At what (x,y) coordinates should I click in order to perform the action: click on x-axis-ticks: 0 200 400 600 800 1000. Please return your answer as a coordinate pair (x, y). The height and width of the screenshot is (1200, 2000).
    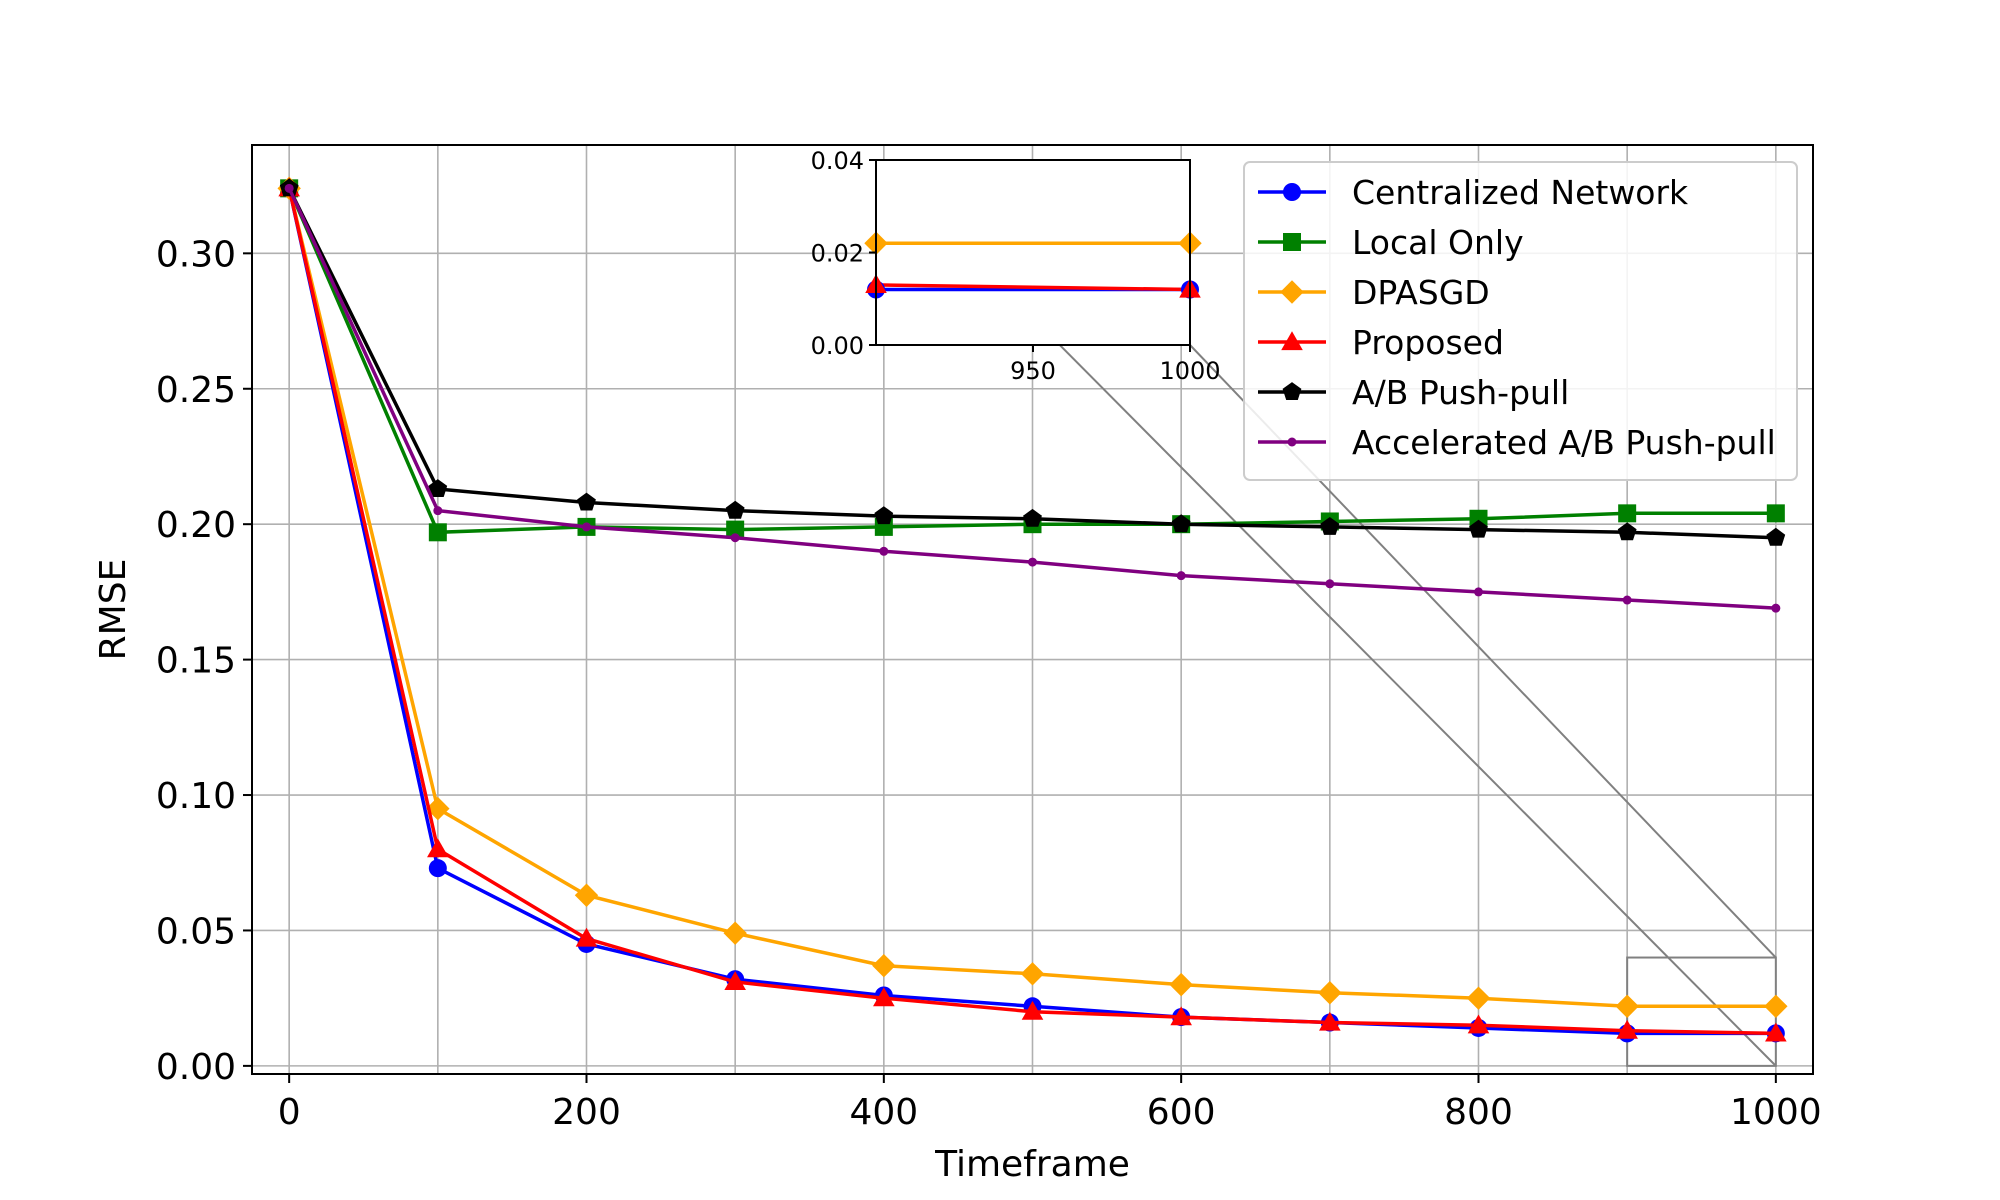
    Looking at the image, I should click on (1050, 1103).